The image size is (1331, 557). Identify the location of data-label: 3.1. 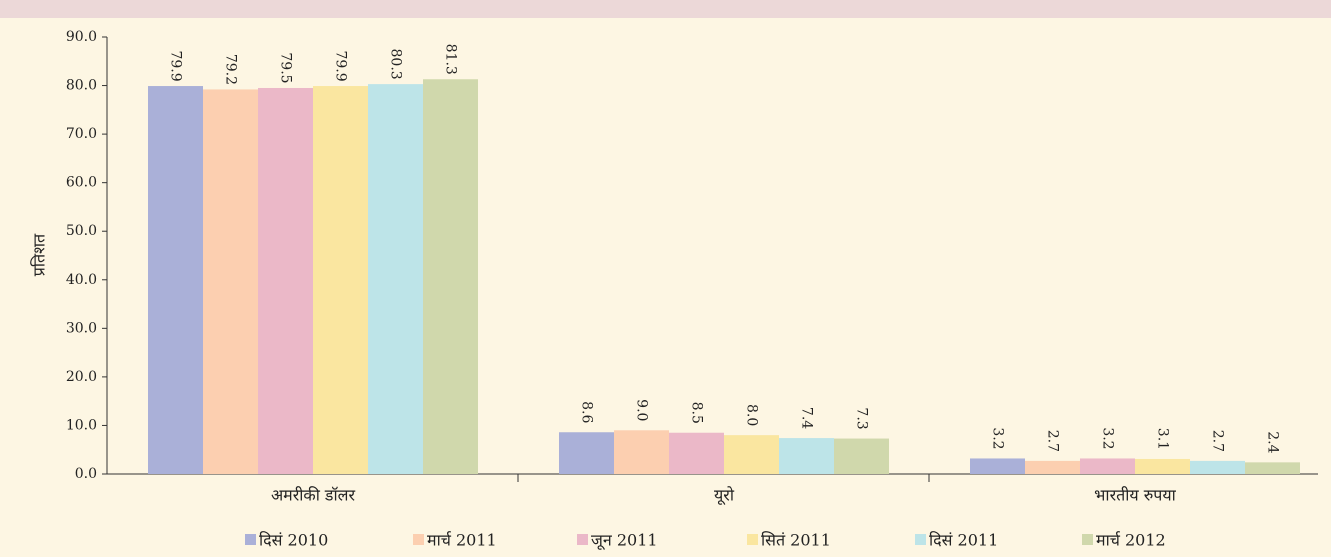
(1163, 439).